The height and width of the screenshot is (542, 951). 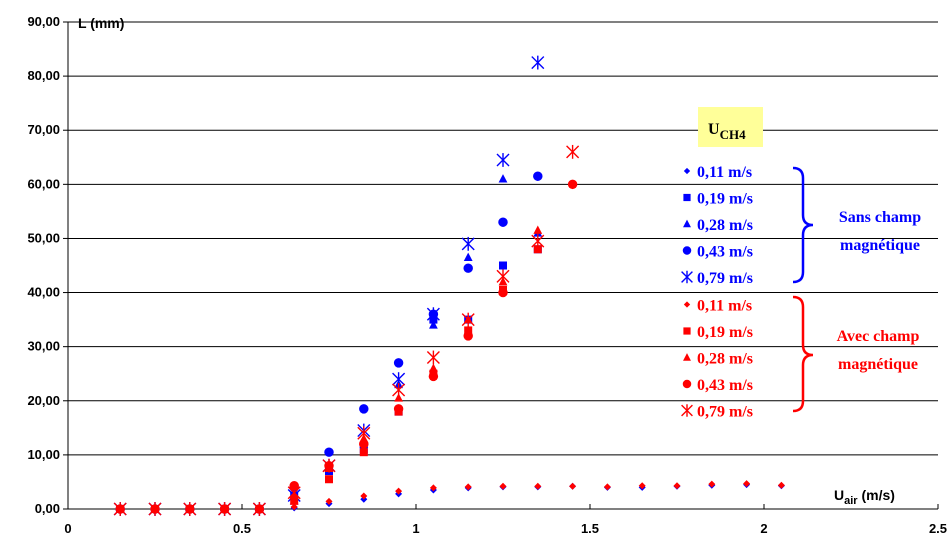 I want to click on group-label-avec-line2: magnétique, so click(x=878, y=364).